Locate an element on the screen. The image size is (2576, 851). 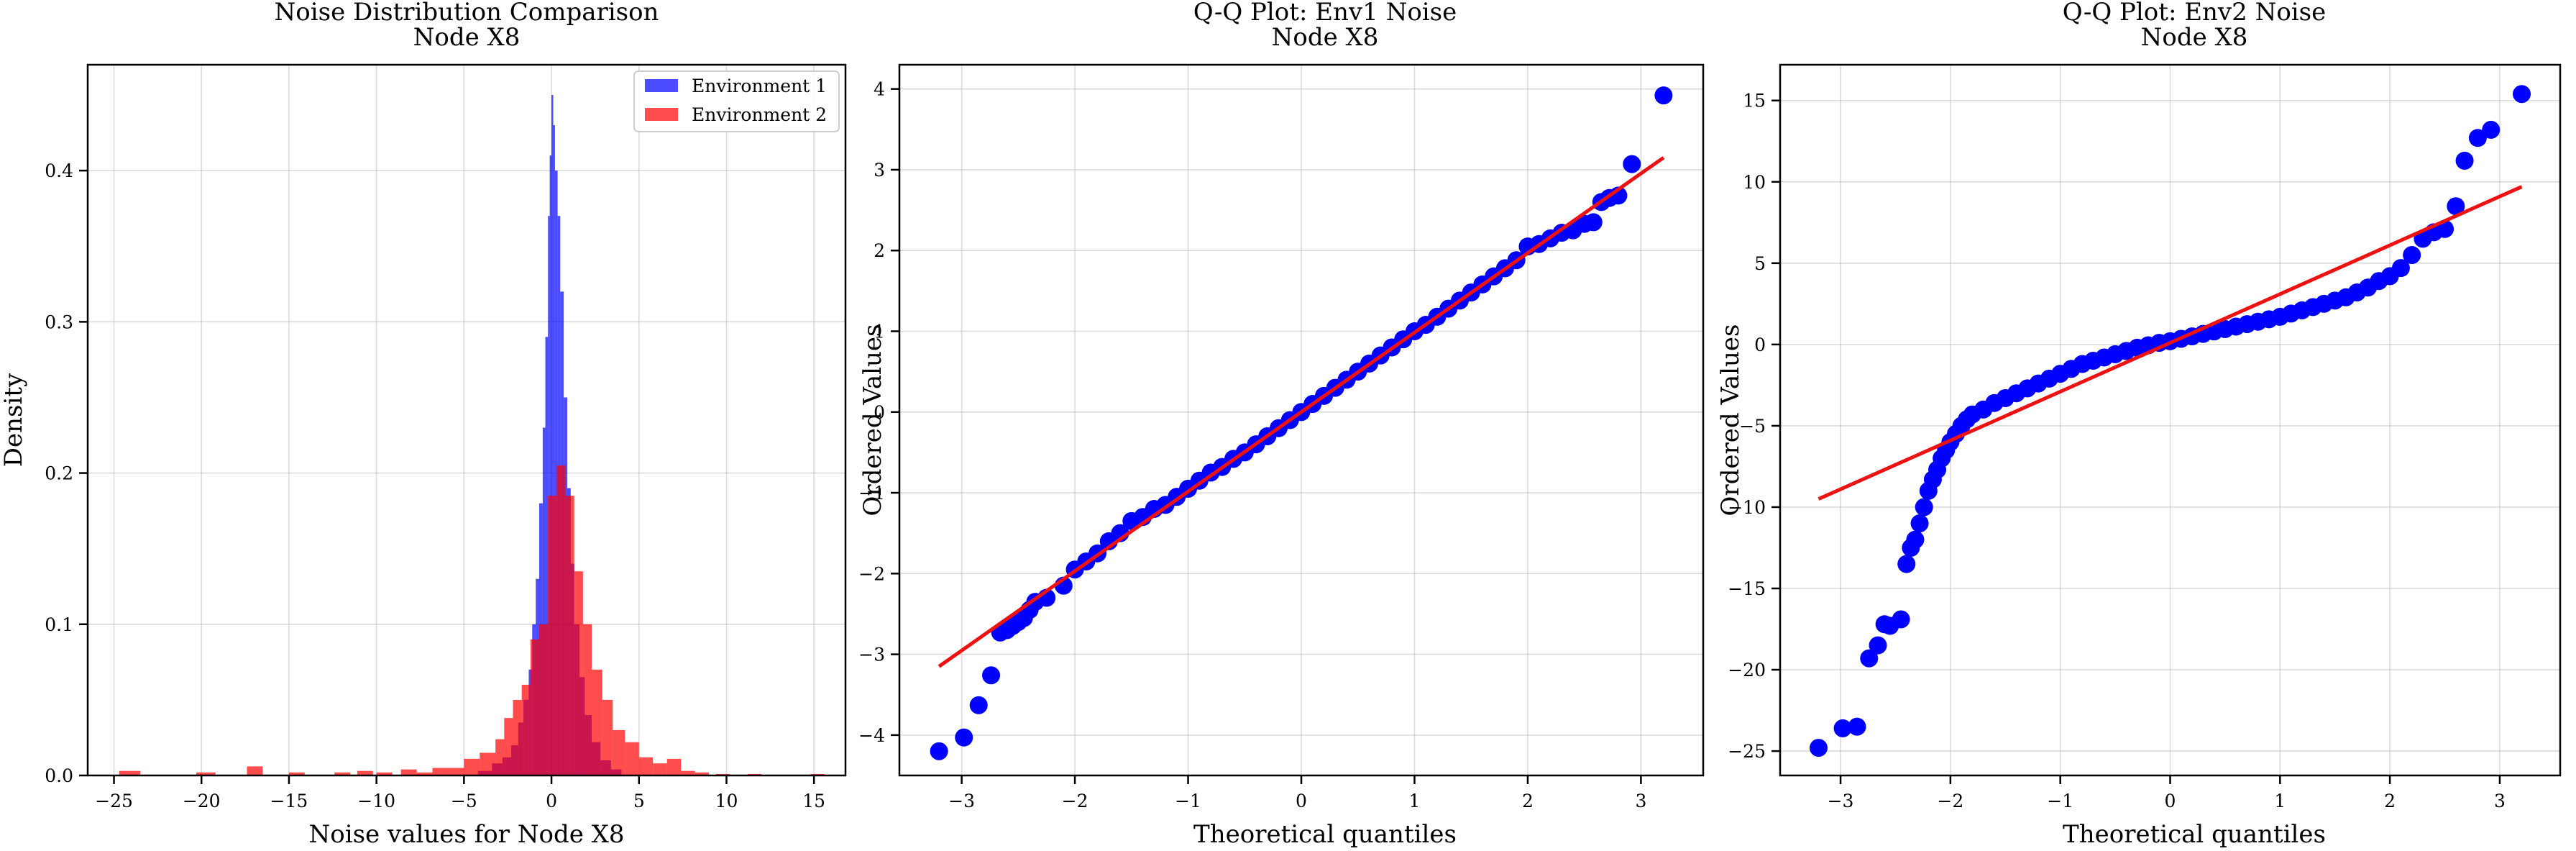
qq-env1-y-tick-label: −1 is located at coordinates (871, 493).